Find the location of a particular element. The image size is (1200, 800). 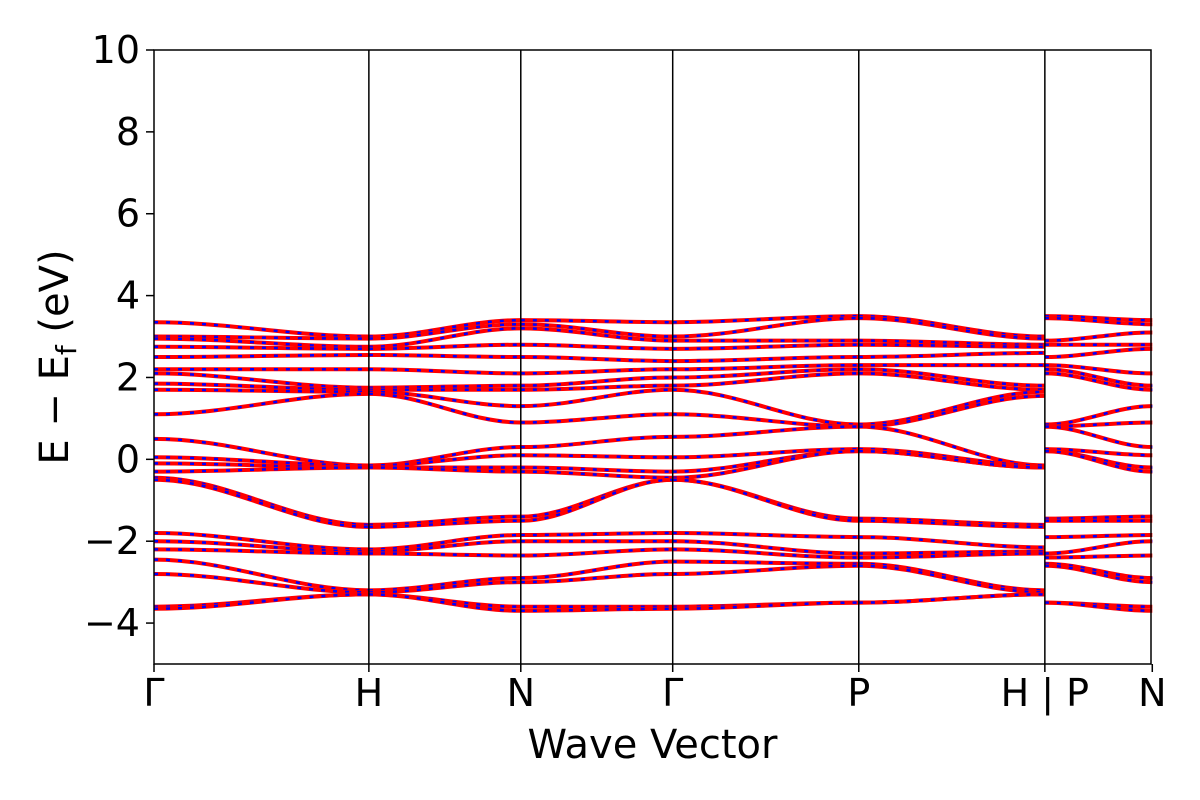

y-tick-label: 6 is located at coordinates (128, 214).